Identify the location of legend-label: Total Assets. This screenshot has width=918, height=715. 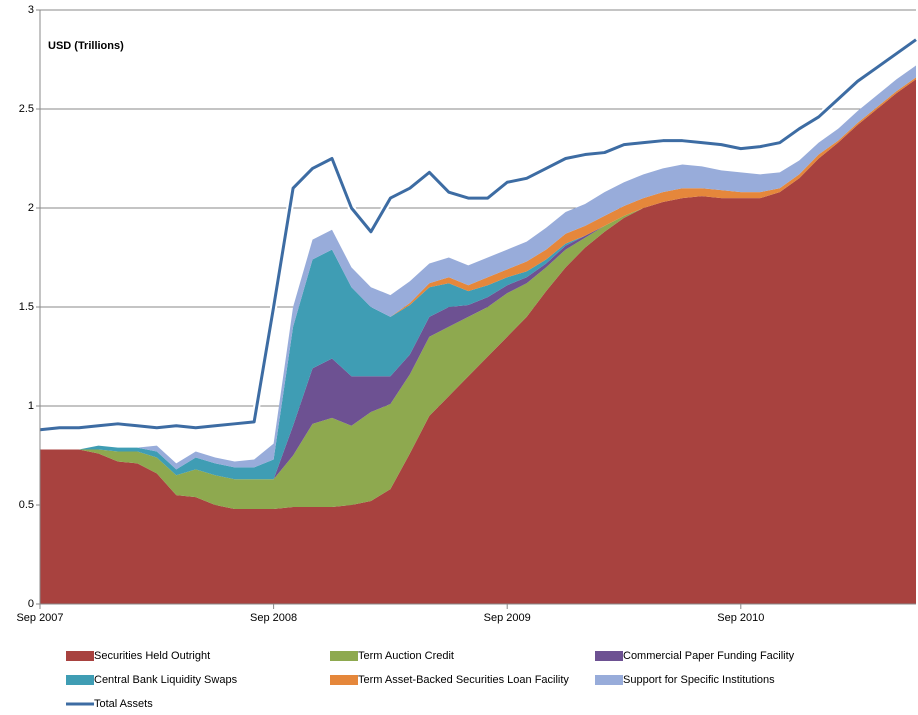
(123, 704).